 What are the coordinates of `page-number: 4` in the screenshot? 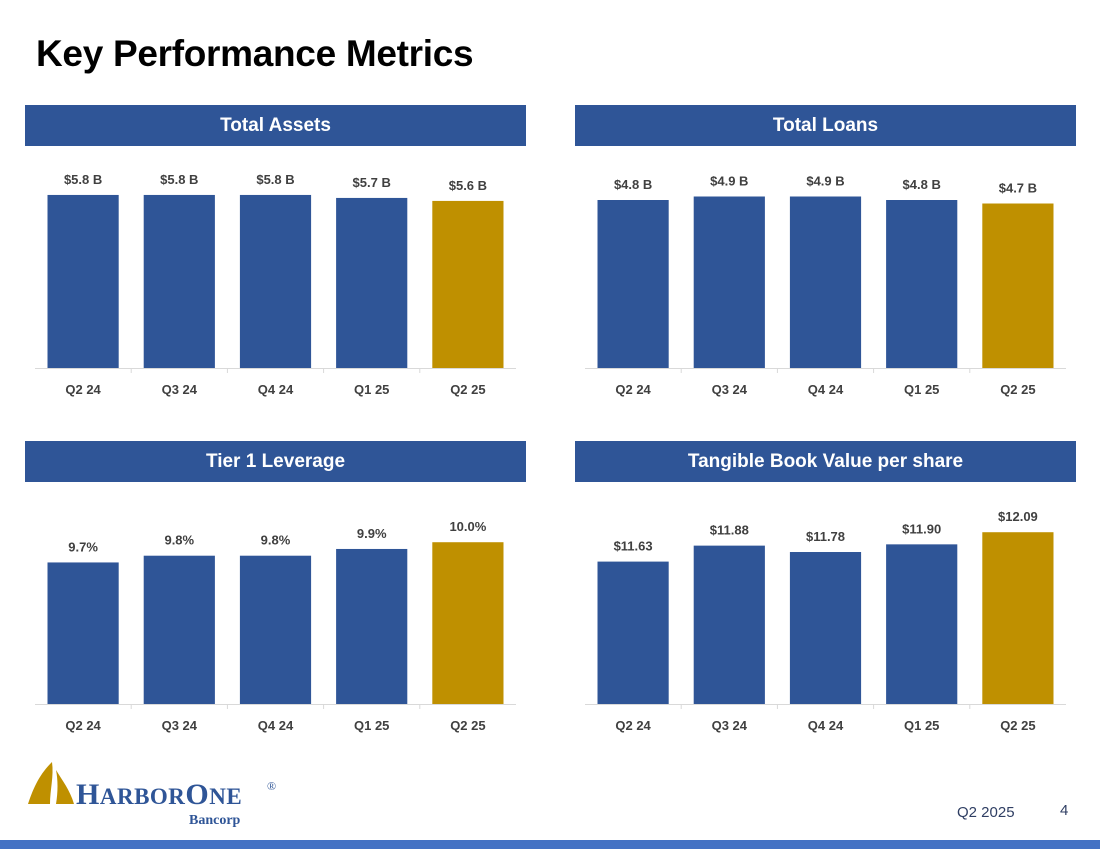 It's located at (1064, 810).